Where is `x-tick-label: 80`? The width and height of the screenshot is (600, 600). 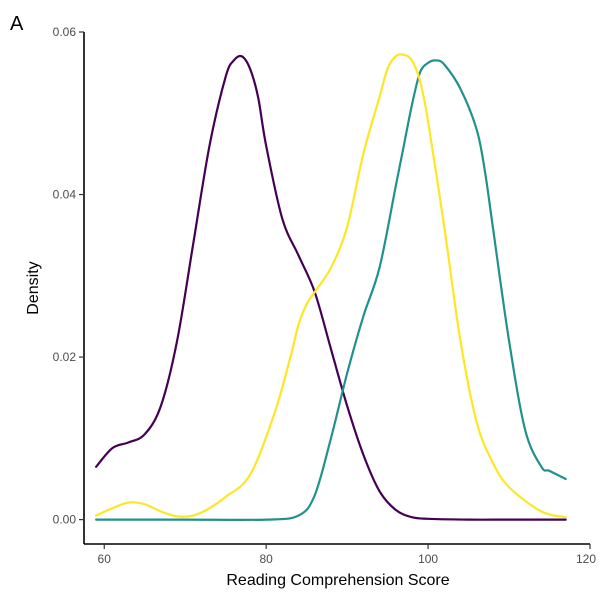 x-tick-label: 80 is located at coordinates (266, 559).